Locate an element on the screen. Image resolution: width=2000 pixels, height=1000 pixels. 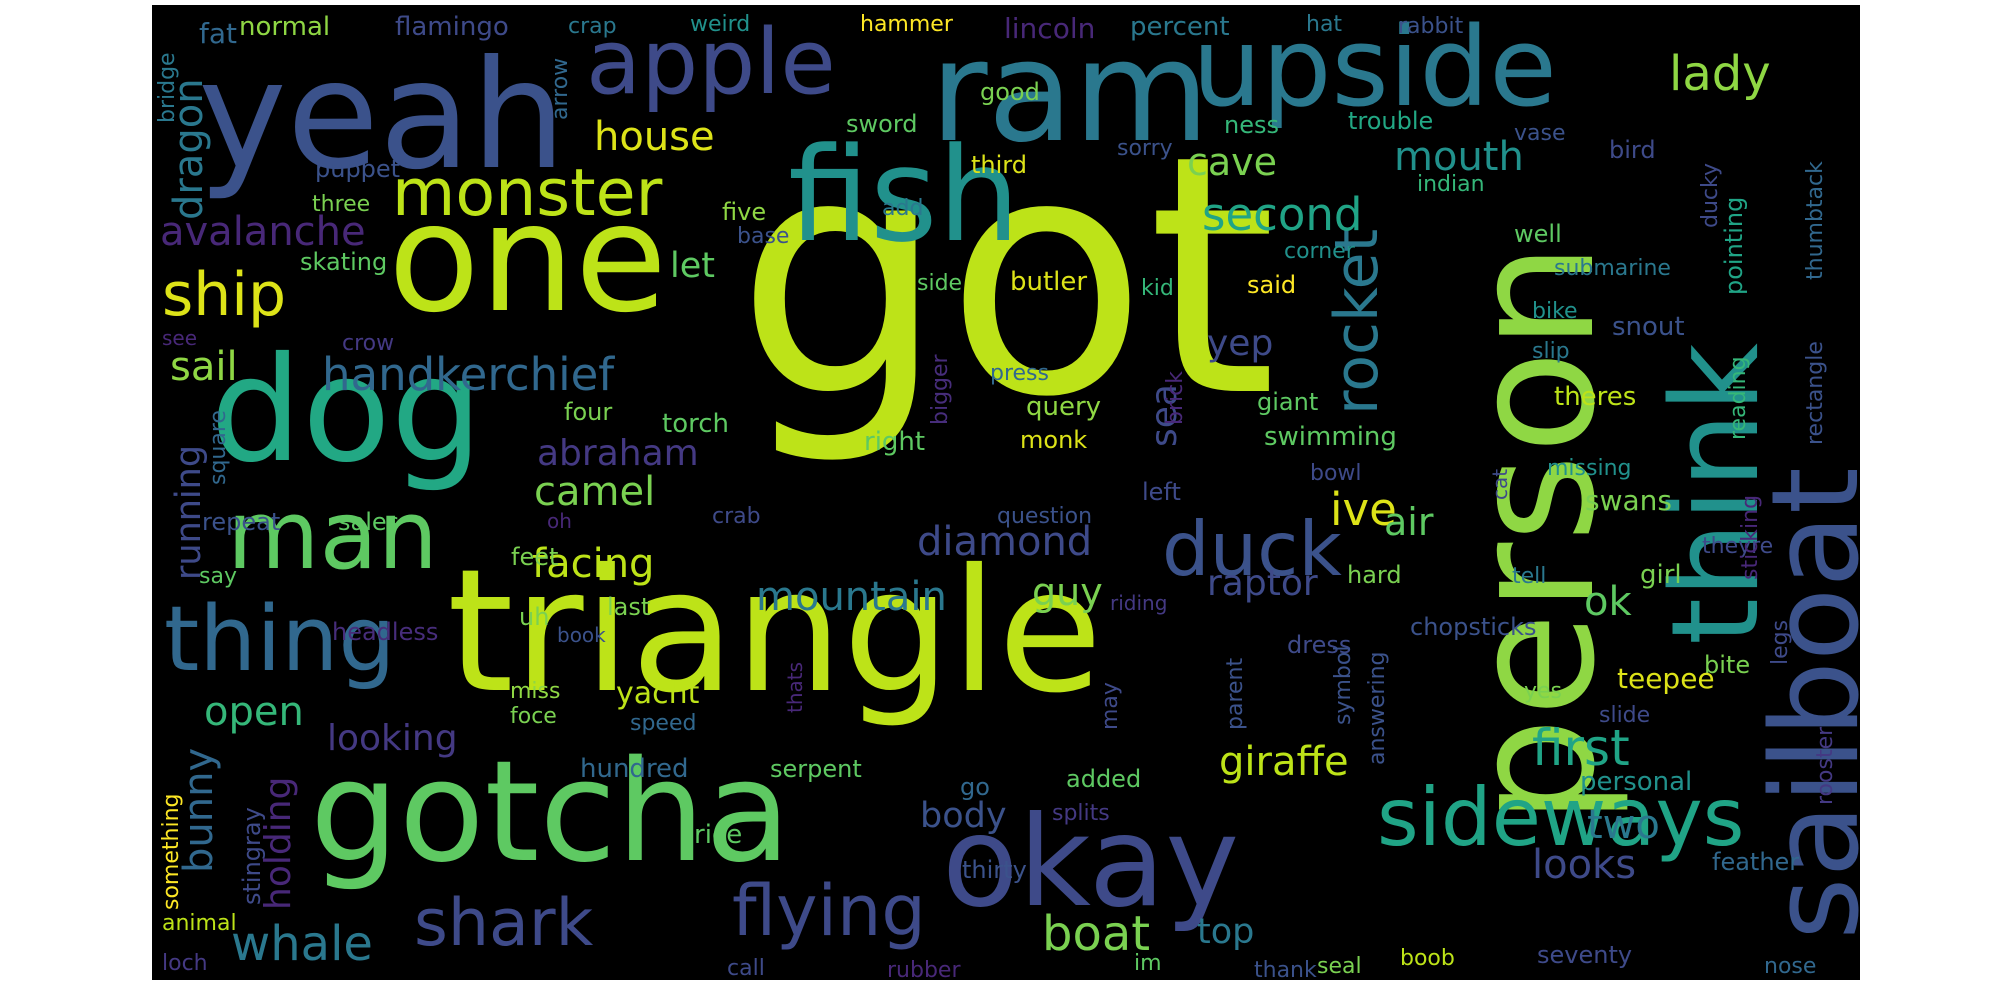
word-may: may is located at coordinates (1110, 706).